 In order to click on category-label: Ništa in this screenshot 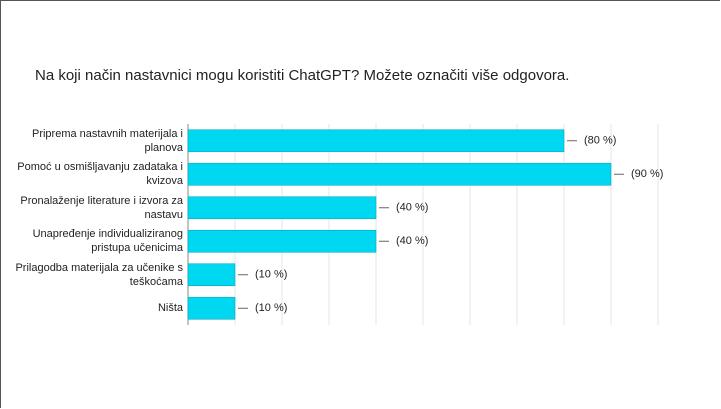, I will do `click(170, 308)`.